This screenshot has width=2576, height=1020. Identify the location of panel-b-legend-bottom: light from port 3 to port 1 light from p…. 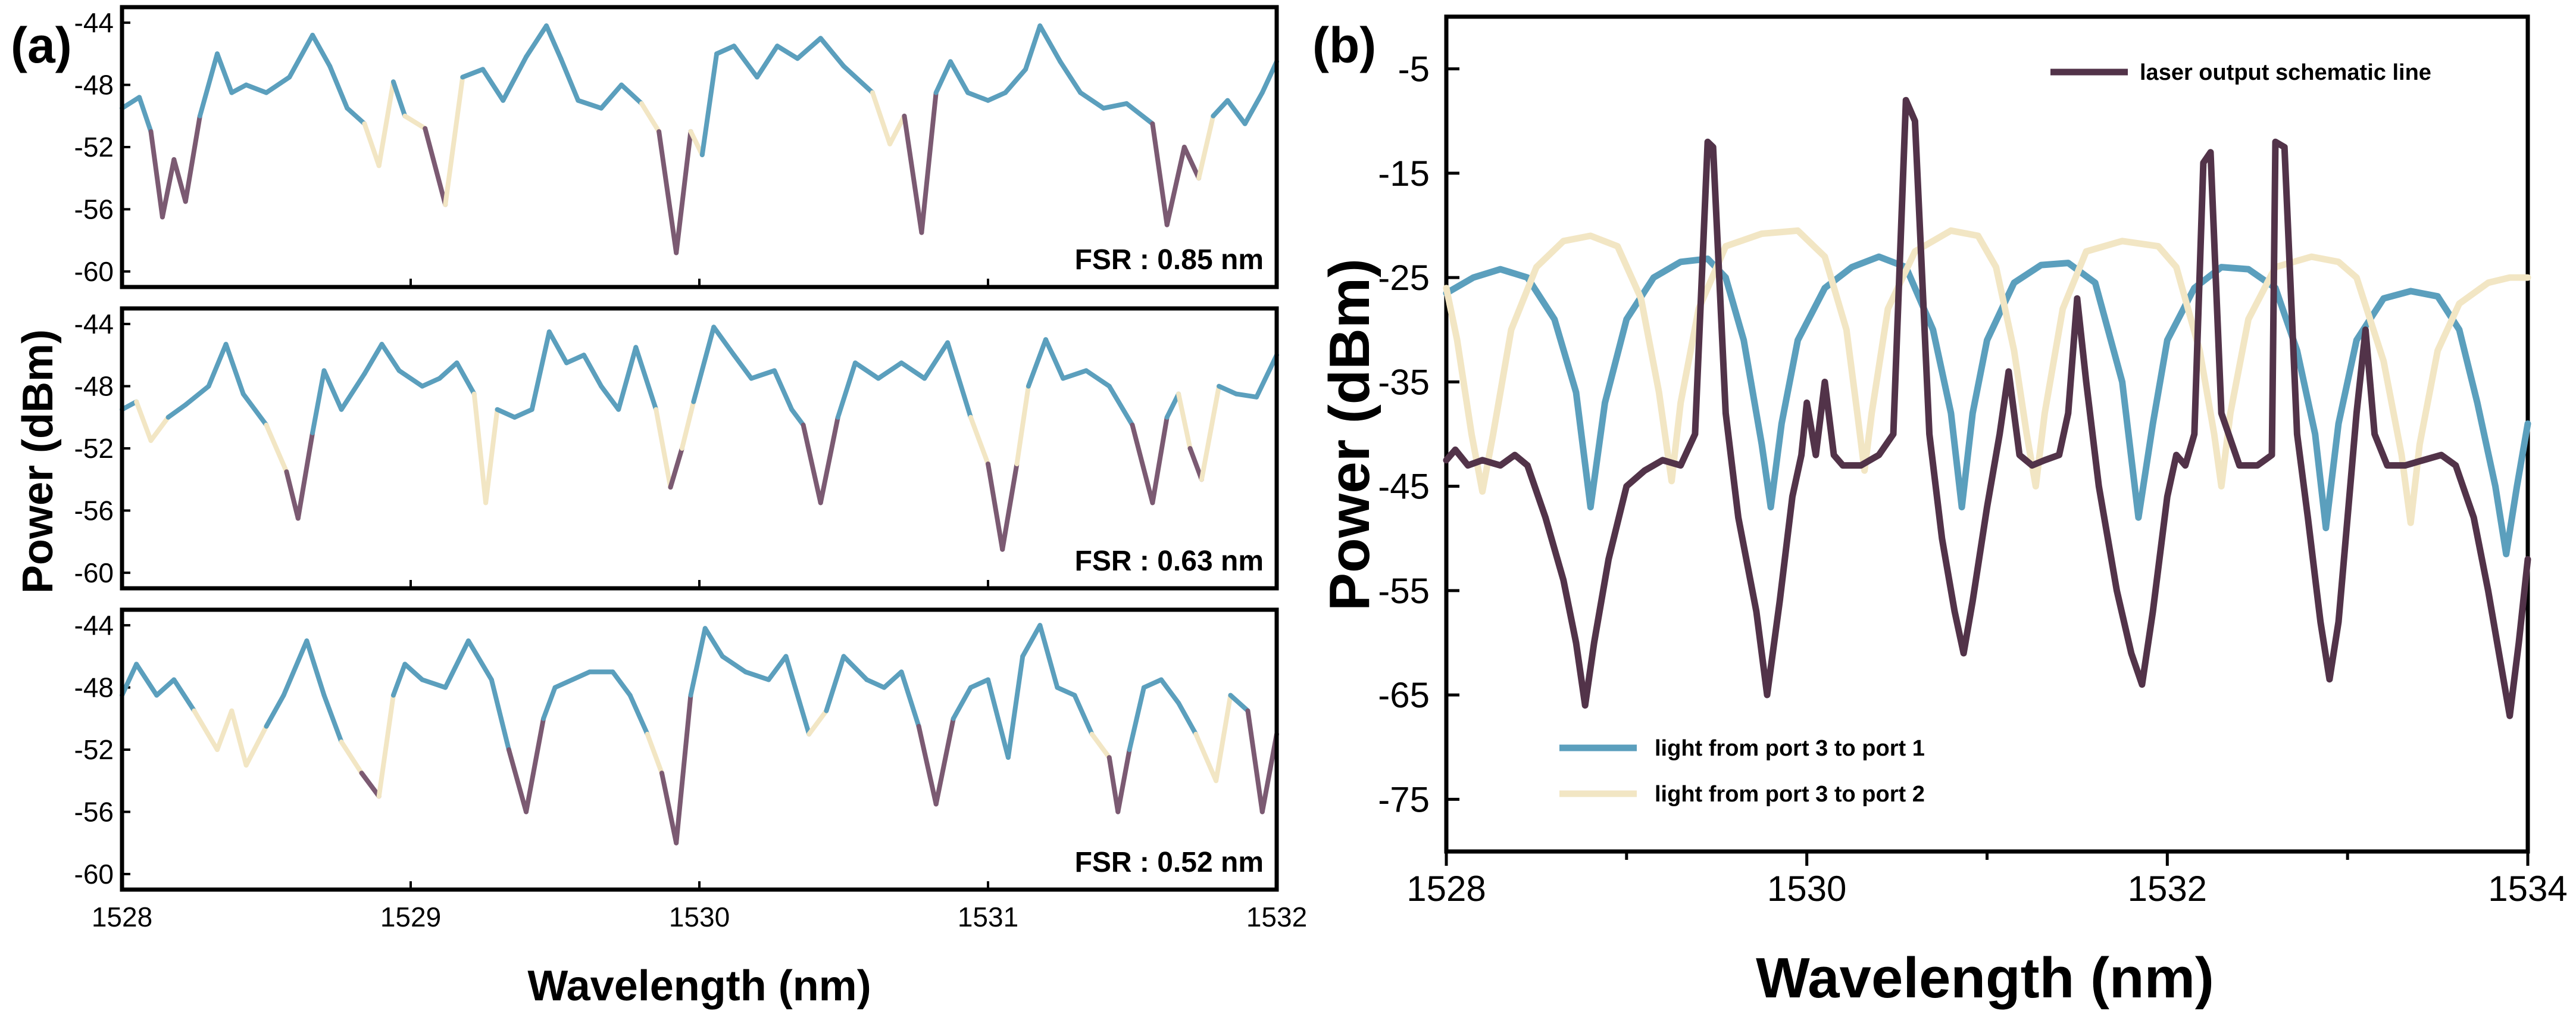
(1742, 771).